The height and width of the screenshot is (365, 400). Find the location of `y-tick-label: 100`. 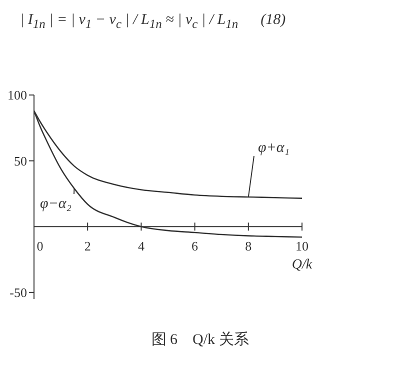

y-tick-label: 100 is located at coordinates (17, 95).